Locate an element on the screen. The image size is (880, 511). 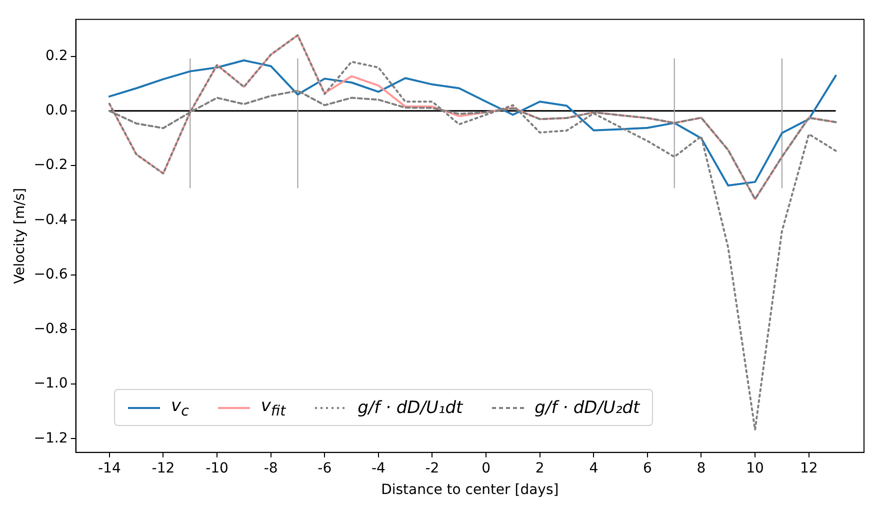
y-tick-label: −0.6 is located at coordinates (51, 274).